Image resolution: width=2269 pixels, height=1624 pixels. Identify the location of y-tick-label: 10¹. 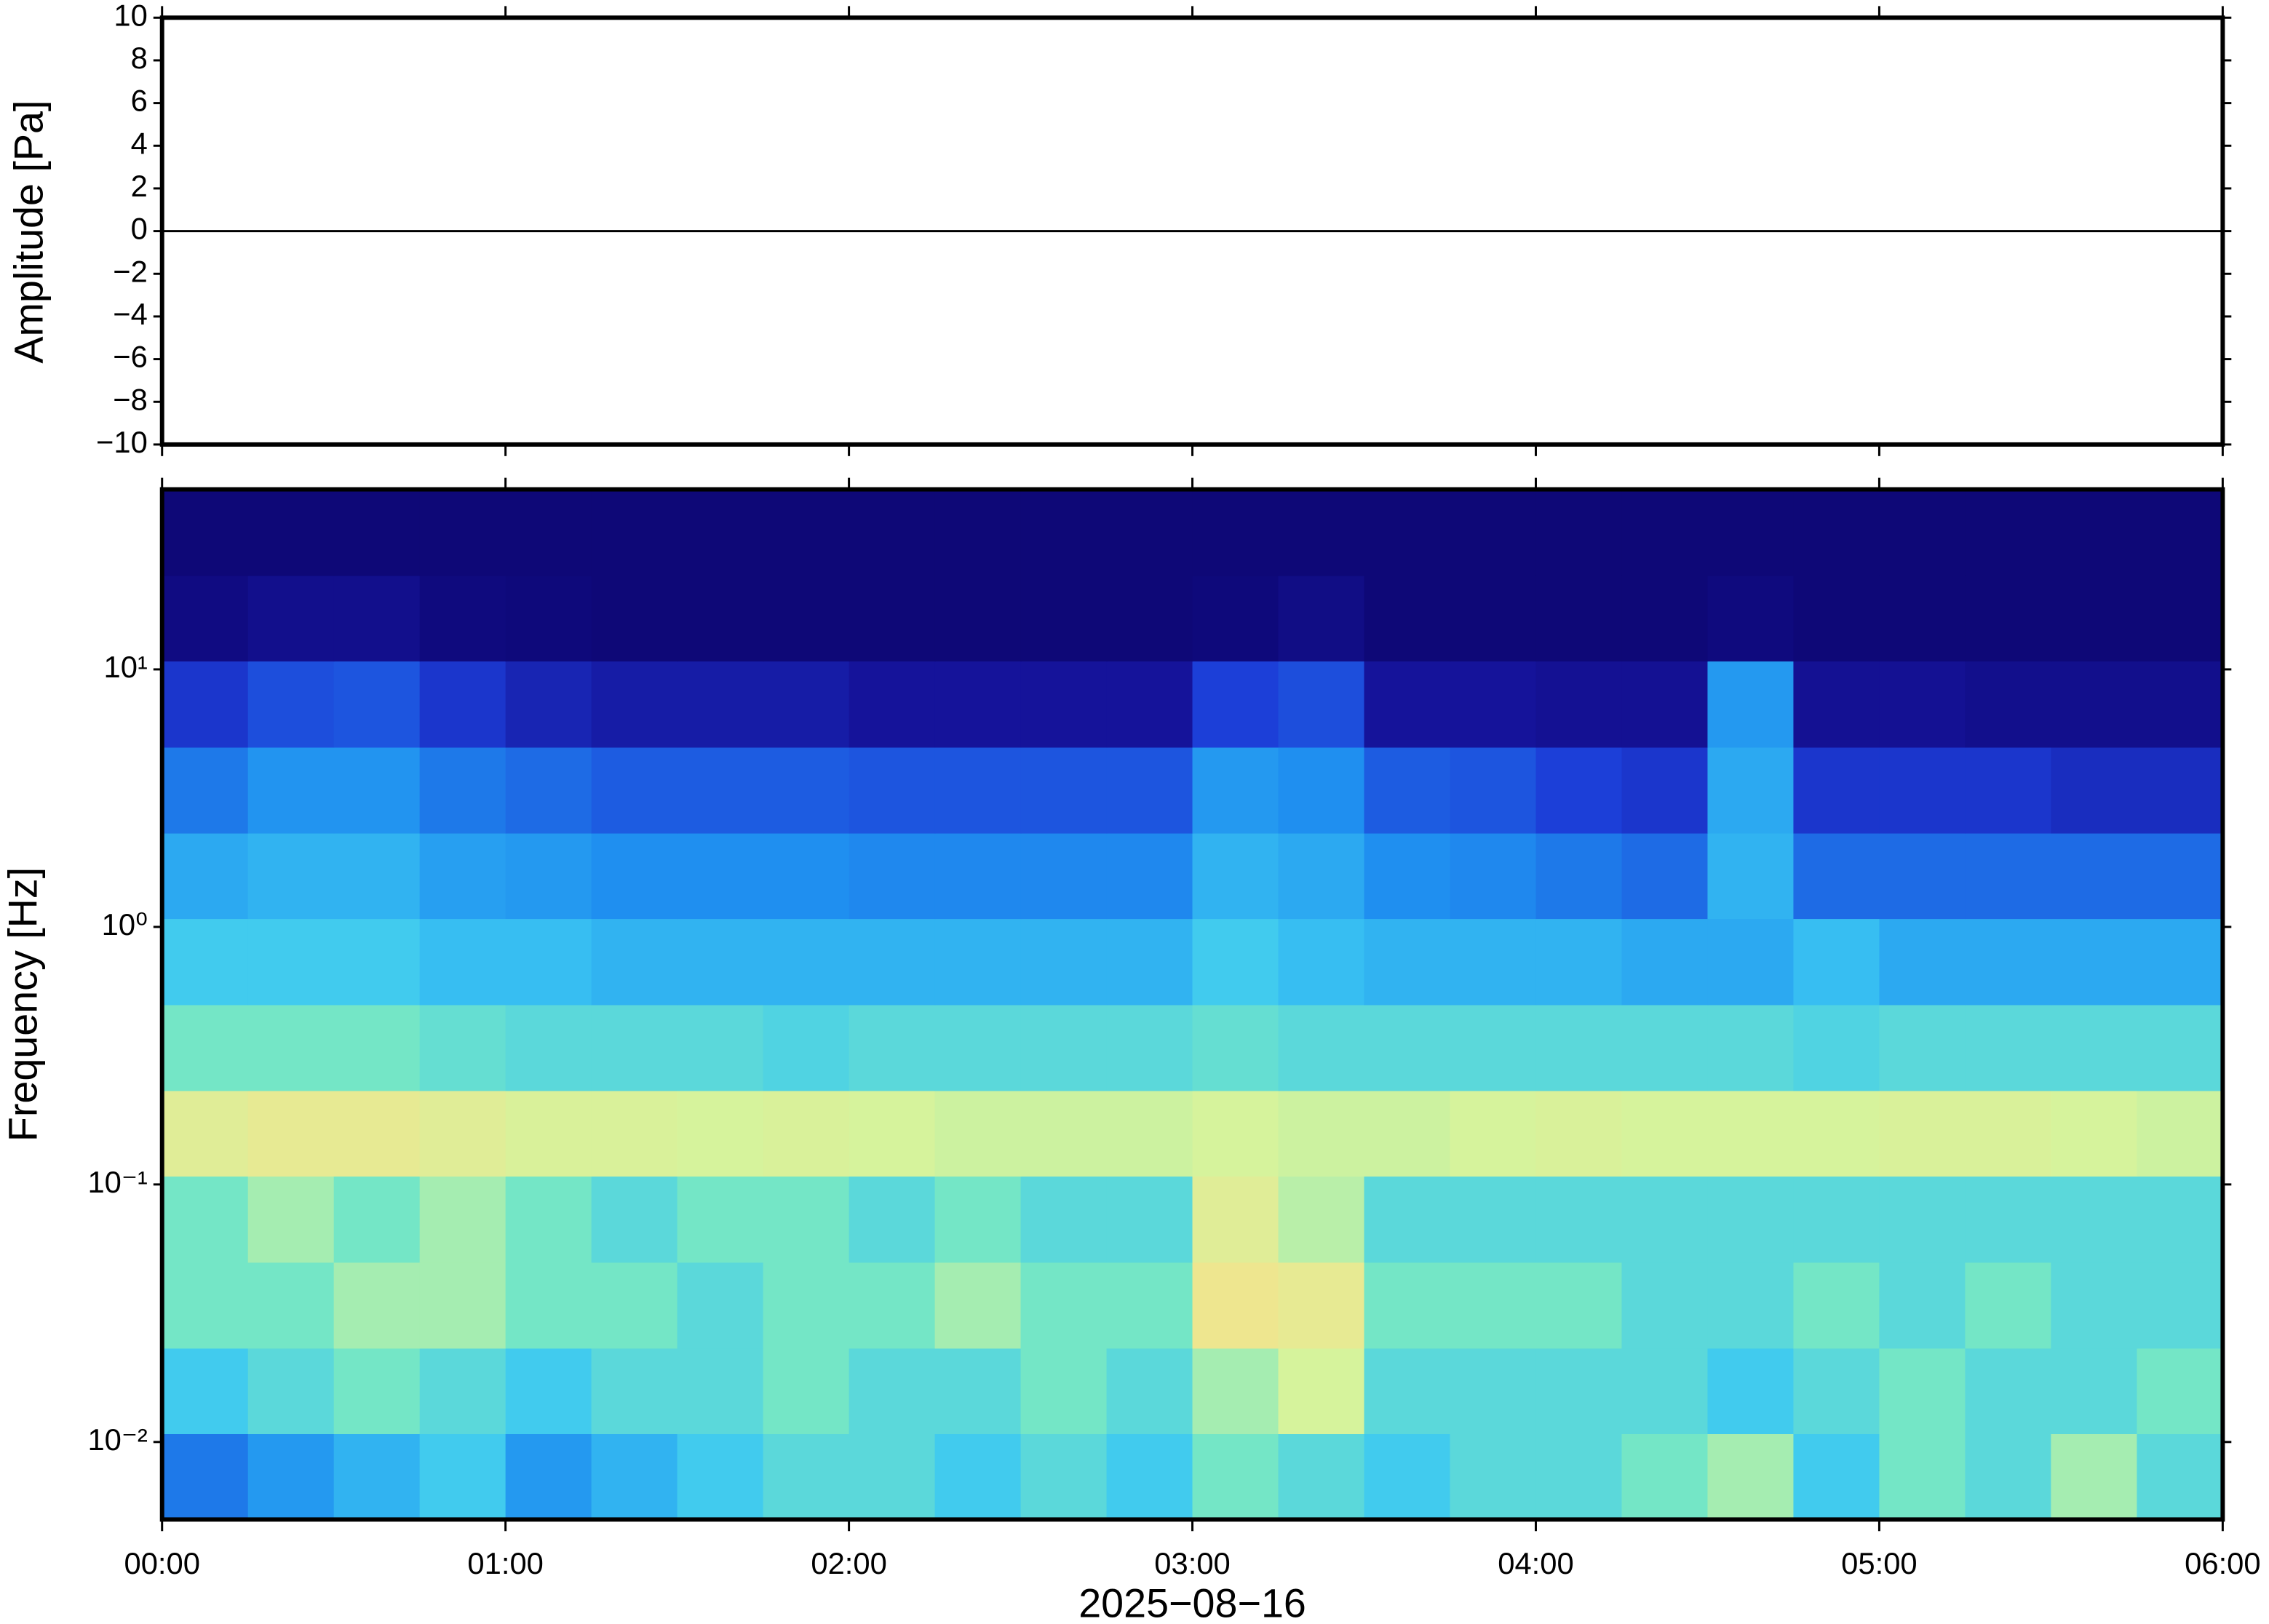
(125, 667).